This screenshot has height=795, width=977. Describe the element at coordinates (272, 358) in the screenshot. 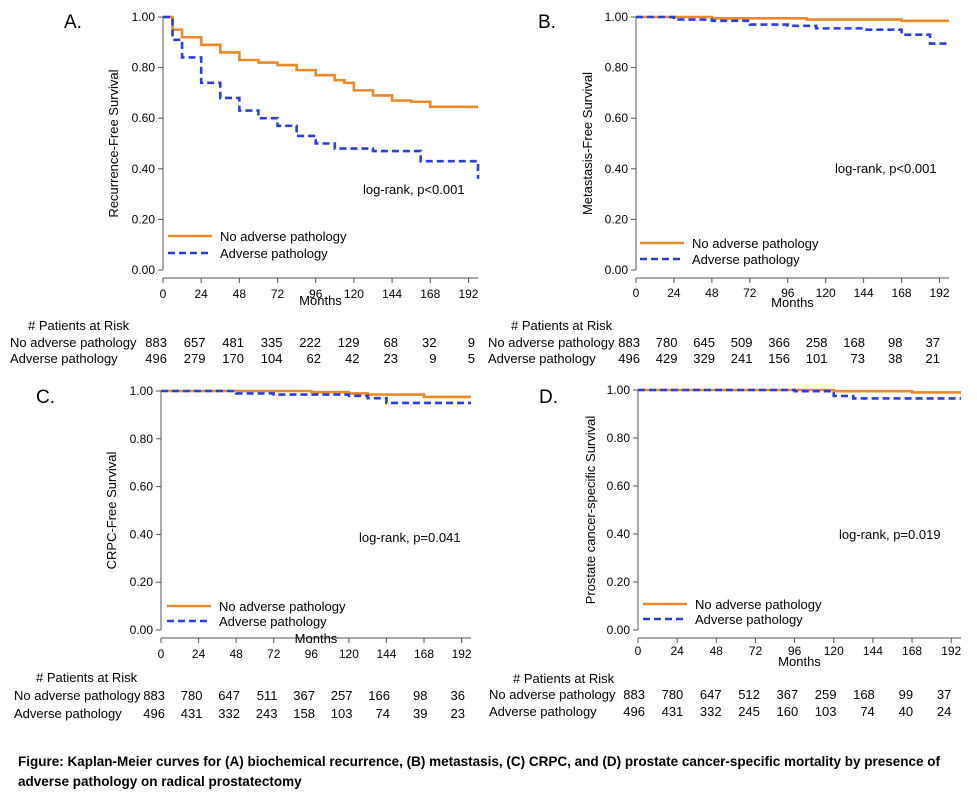

I see `risk-value: 104` at that location.